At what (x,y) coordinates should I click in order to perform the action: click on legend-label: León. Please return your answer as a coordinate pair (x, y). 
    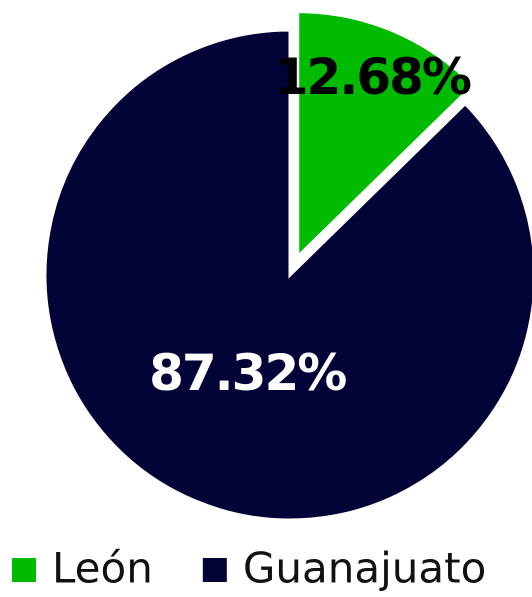
    Looking at the image, I should click on (102, 568).